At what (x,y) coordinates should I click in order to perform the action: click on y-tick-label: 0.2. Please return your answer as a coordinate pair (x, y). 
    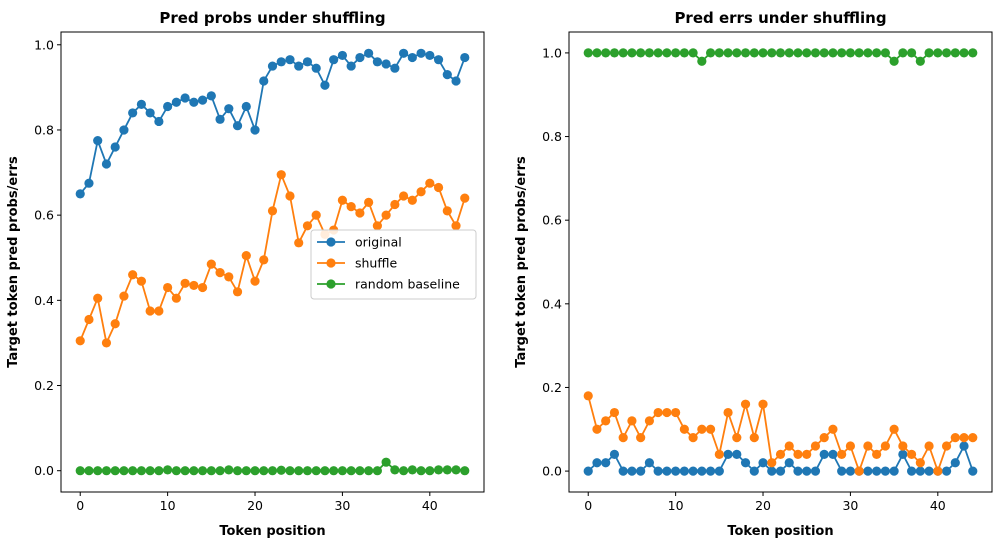
    Looking at the image, I should click on (552, 387).